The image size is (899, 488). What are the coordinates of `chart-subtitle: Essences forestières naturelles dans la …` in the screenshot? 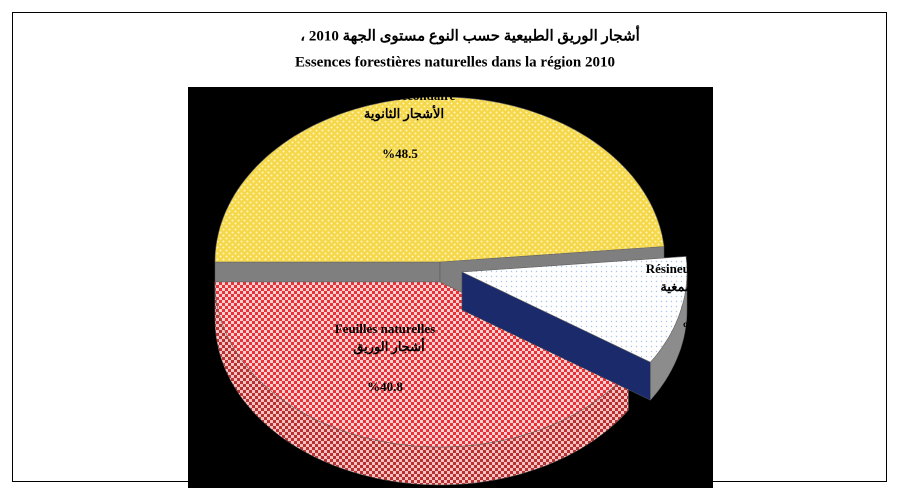 It's located at (455, 62).